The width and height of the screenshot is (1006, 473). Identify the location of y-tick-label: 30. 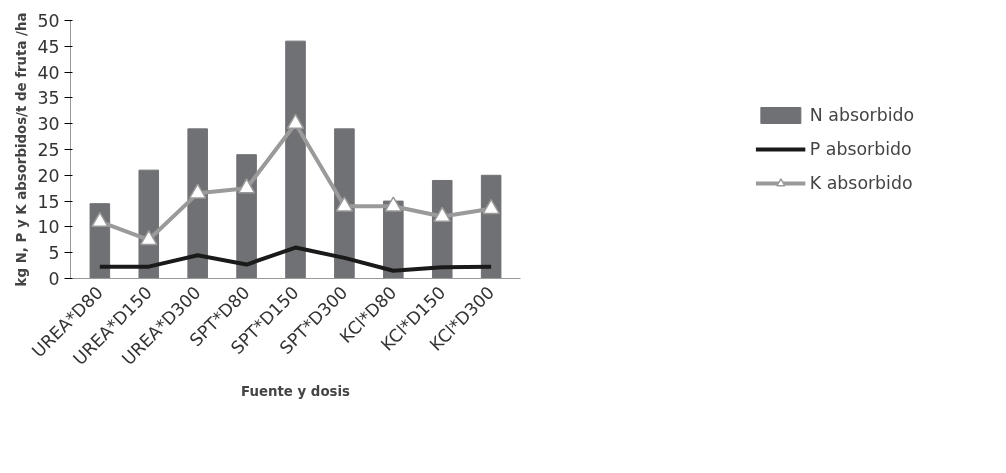
(48, 124).